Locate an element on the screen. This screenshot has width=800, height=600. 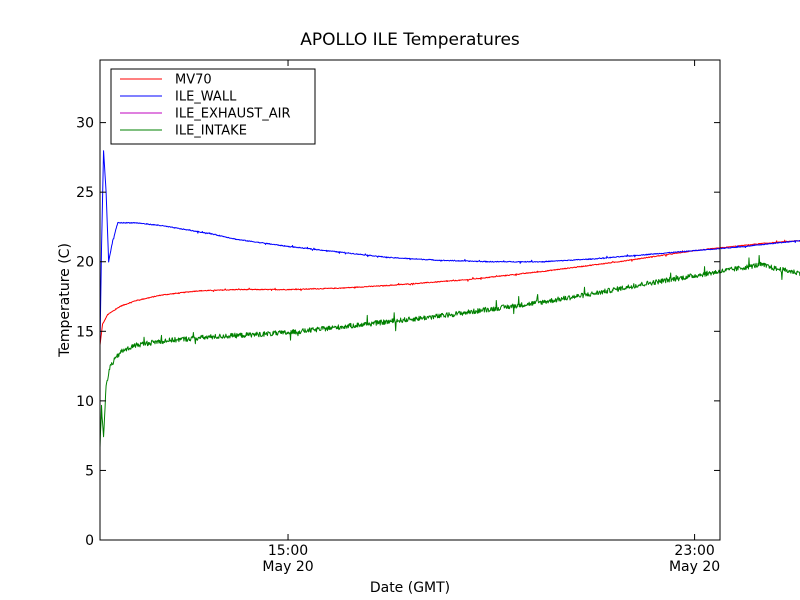
y-axis-label: Temperature (C) is located at coordinates (65, 300).